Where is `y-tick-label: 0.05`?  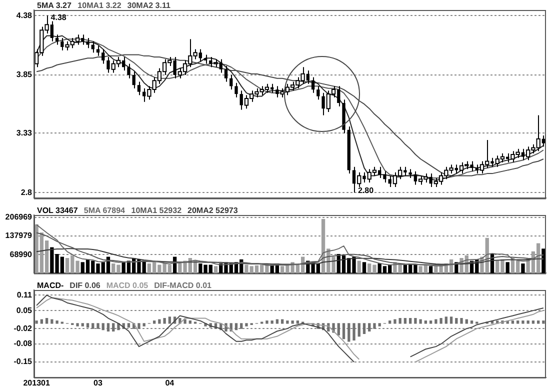
y-tick-label: 0.05 is located at coordinates (24, 310).